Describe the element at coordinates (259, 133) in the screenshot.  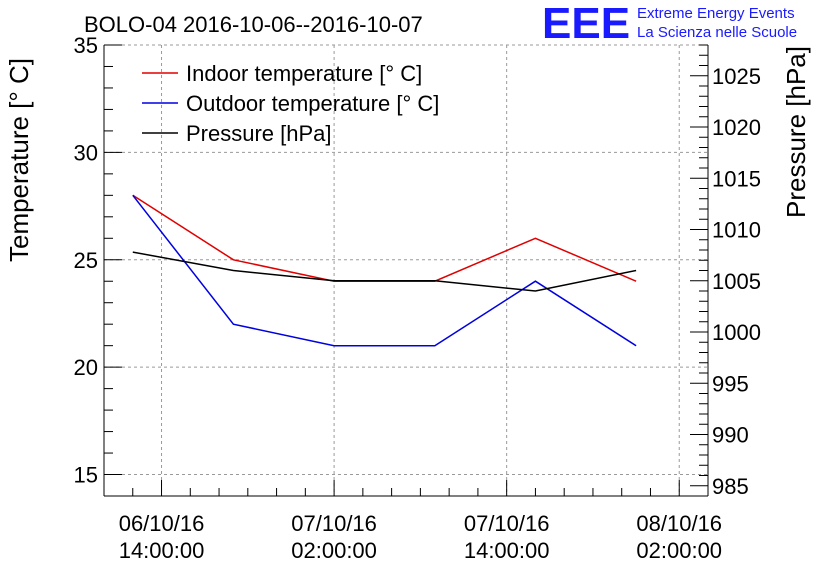
I see `legend-label: Pressure [hPa]` at that location.